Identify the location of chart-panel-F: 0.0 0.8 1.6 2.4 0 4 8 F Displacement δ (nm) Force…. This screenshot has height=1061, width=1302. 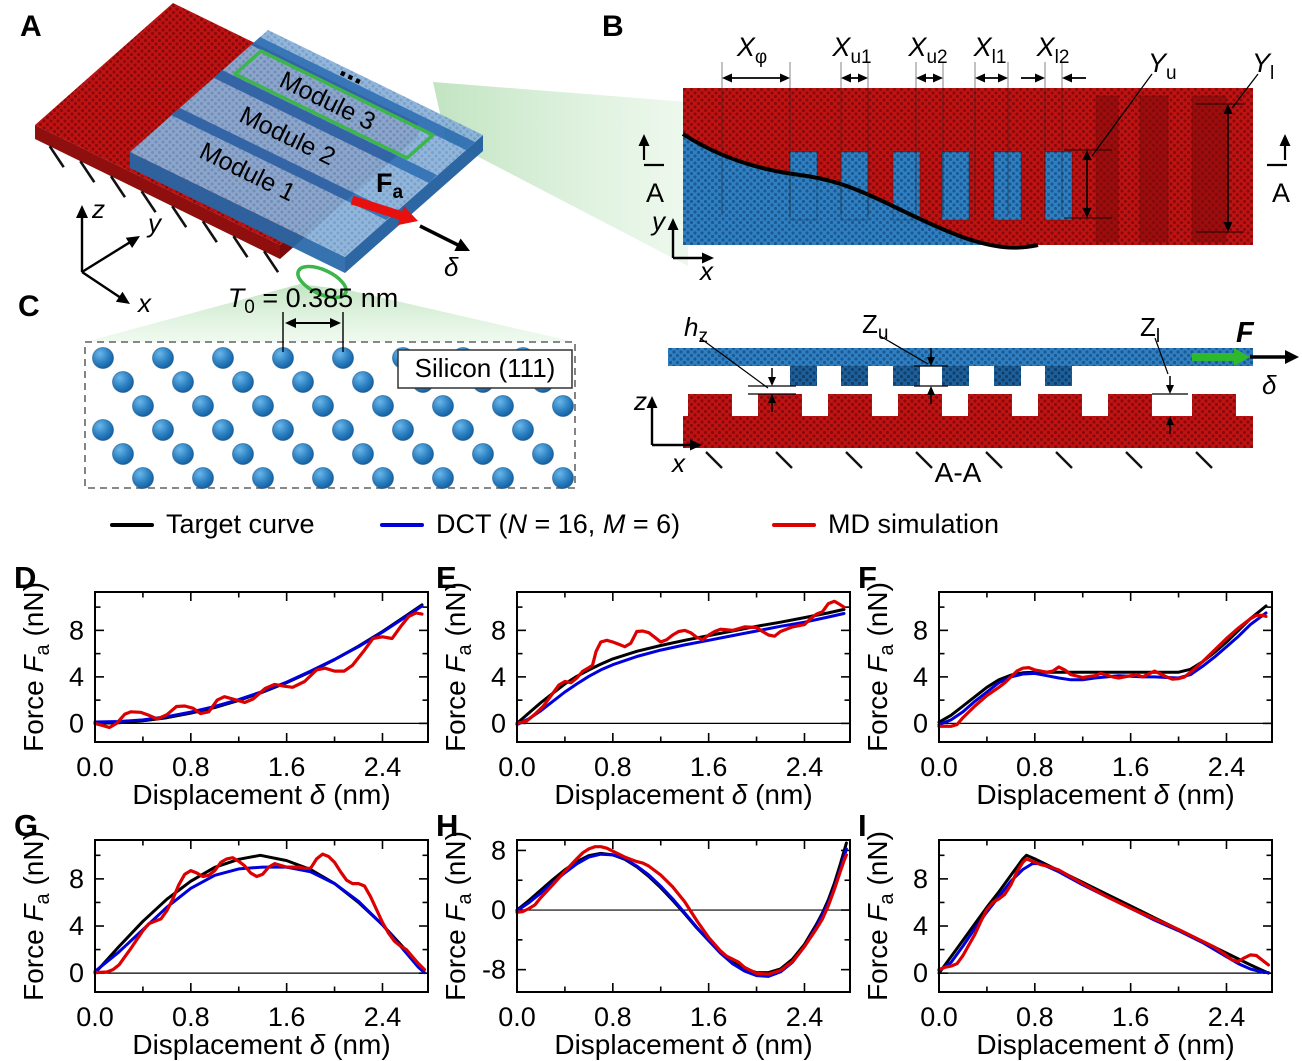
(1065, 685).